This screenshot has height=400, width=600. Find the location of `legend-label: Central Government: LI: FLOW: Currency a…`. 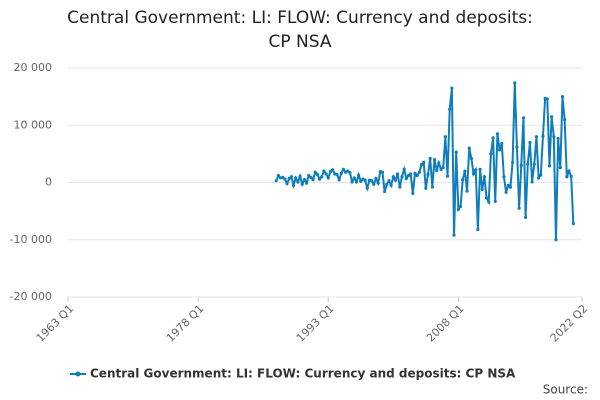

legend-label: Central Government: LI: FLOW: Currency a… is located at coordinates (303, 374).